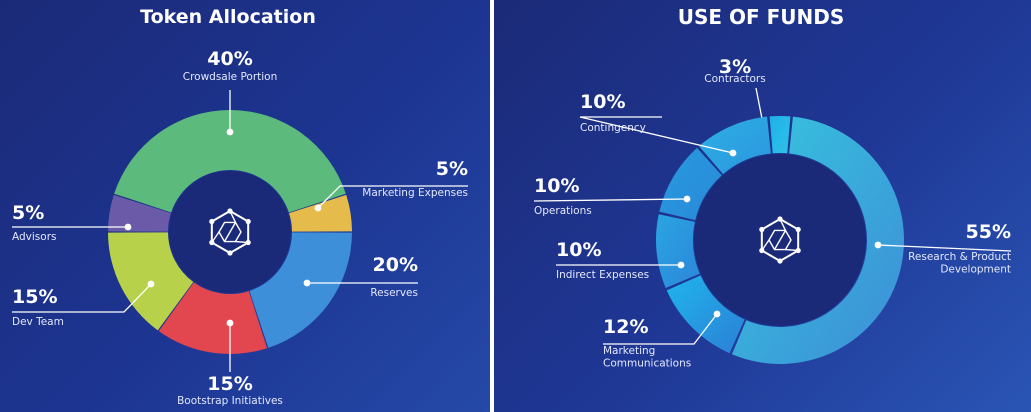 The height and width of the screenshot is (412, 1031). Describe the element at coordinates (230, 130) in the screenshot. I see `slice-crowdsale-portion: 40%Crowdsale Portion` at that location.